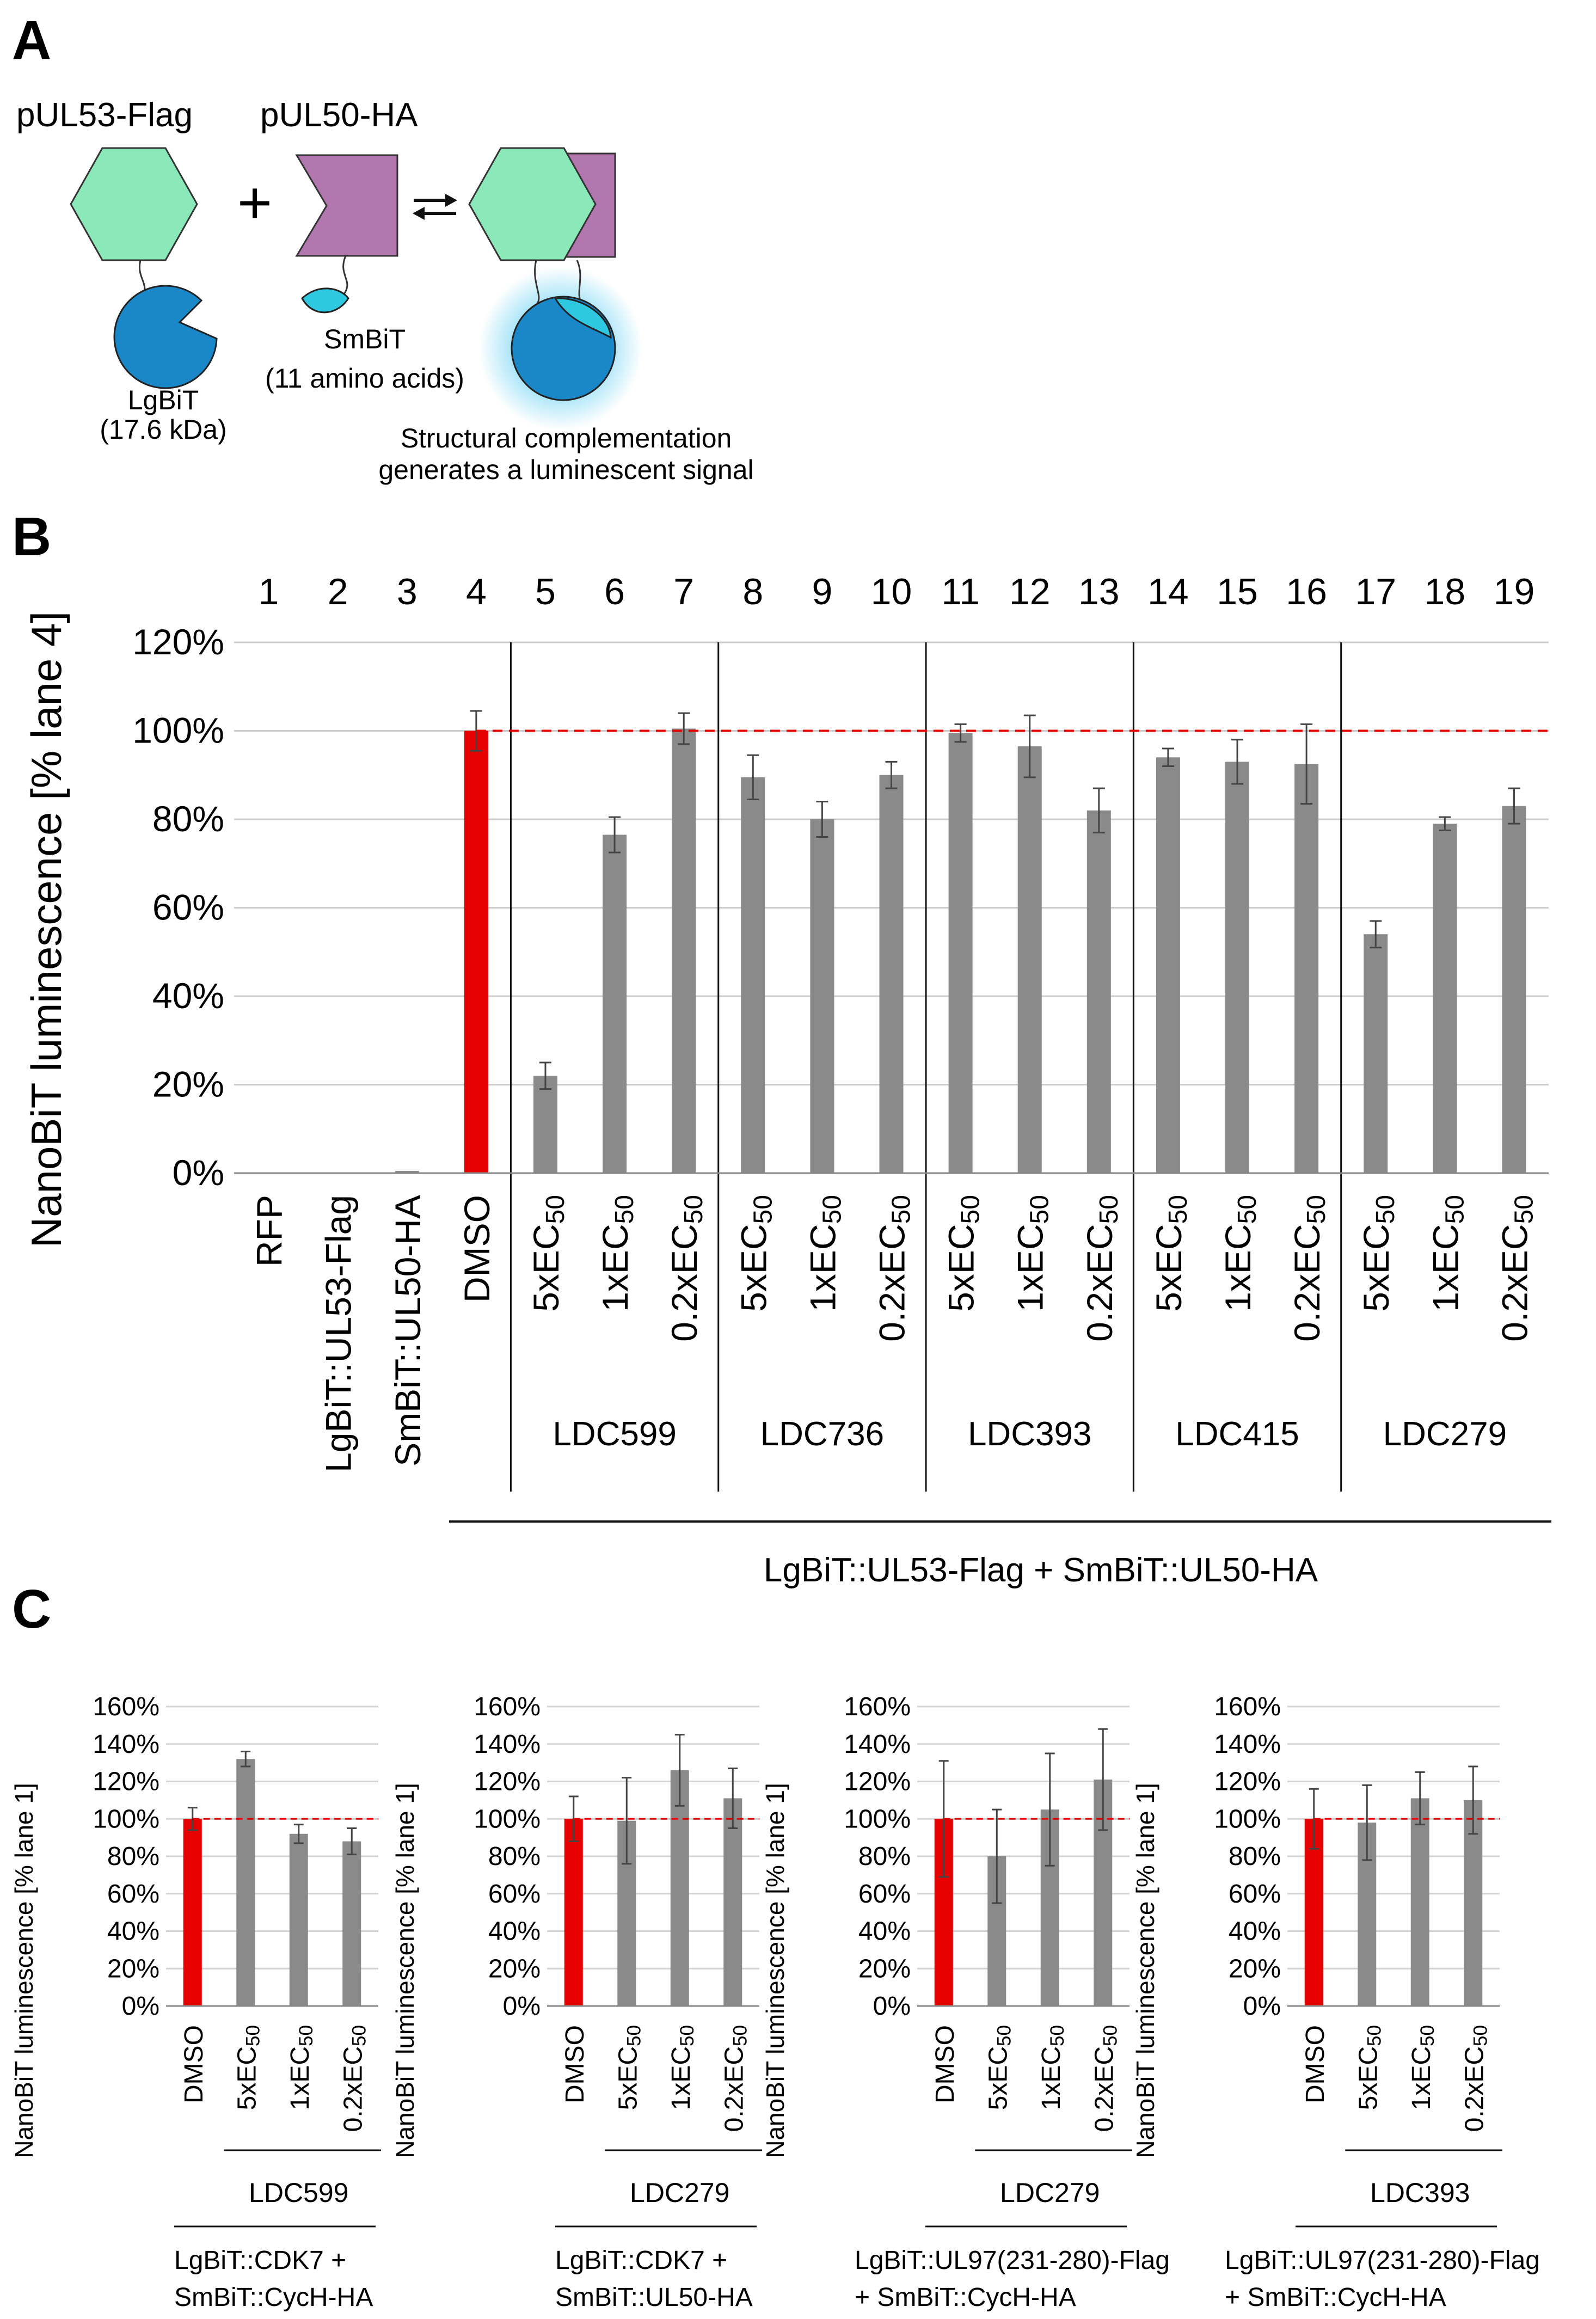  Describe the element at coordinates (1445, 591) in the screenshot. I see `lane-number-b: 18` at that location.